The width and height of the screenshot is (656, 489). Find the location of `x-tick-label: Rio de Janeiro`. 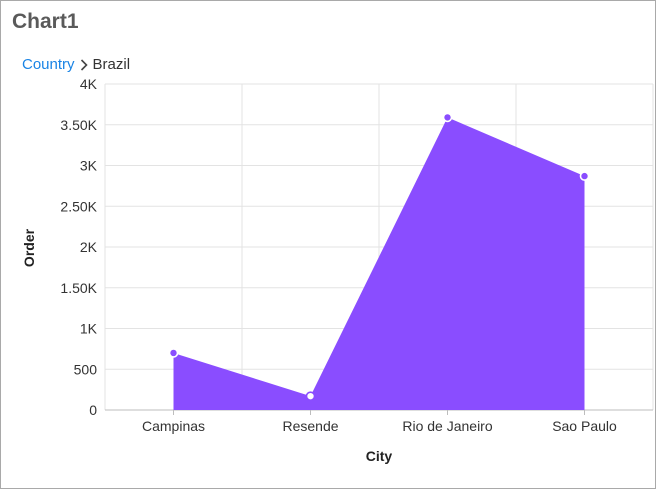

x-tick-label: Rio de Janeiro is located at coordinates (447, 426).